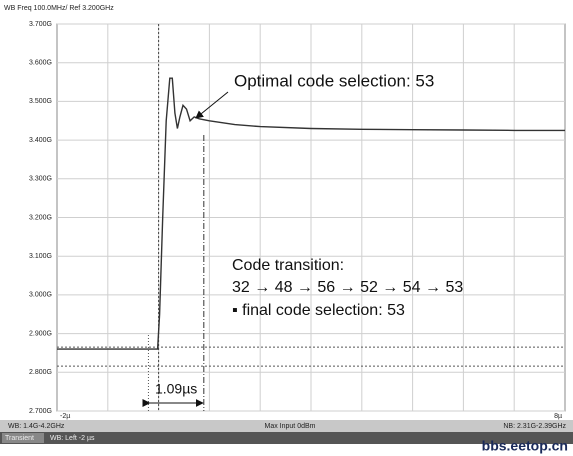 The image size is (573, 456). Describe the element at coordinates (40, 295) in the screenshot. I see `y-tick-label: 3.000G` at that location.